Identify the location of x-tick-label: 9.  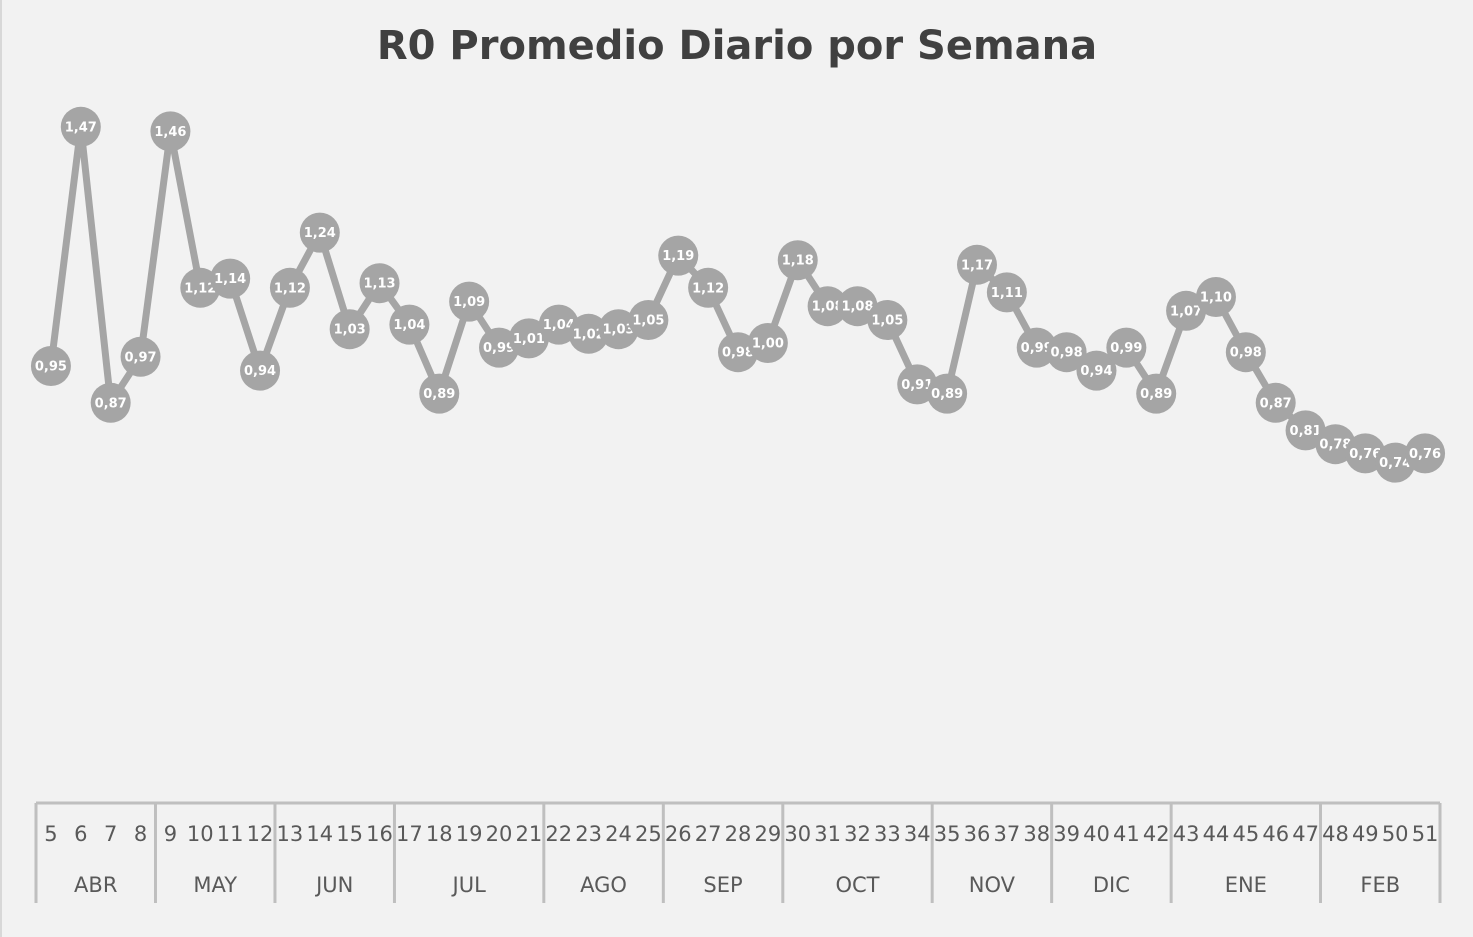
(170, 834).